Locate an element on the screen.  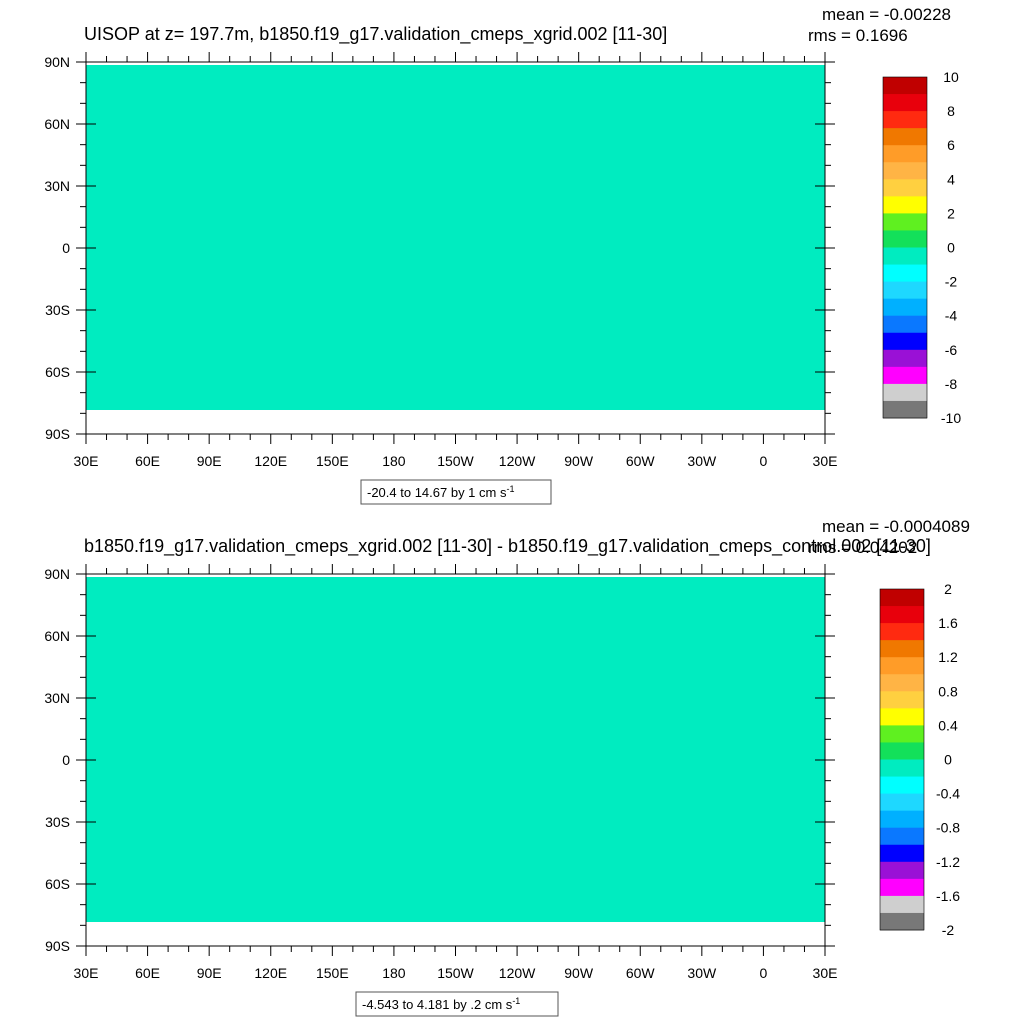
colorbar-label: -8 is located at coordinates (951, 384).